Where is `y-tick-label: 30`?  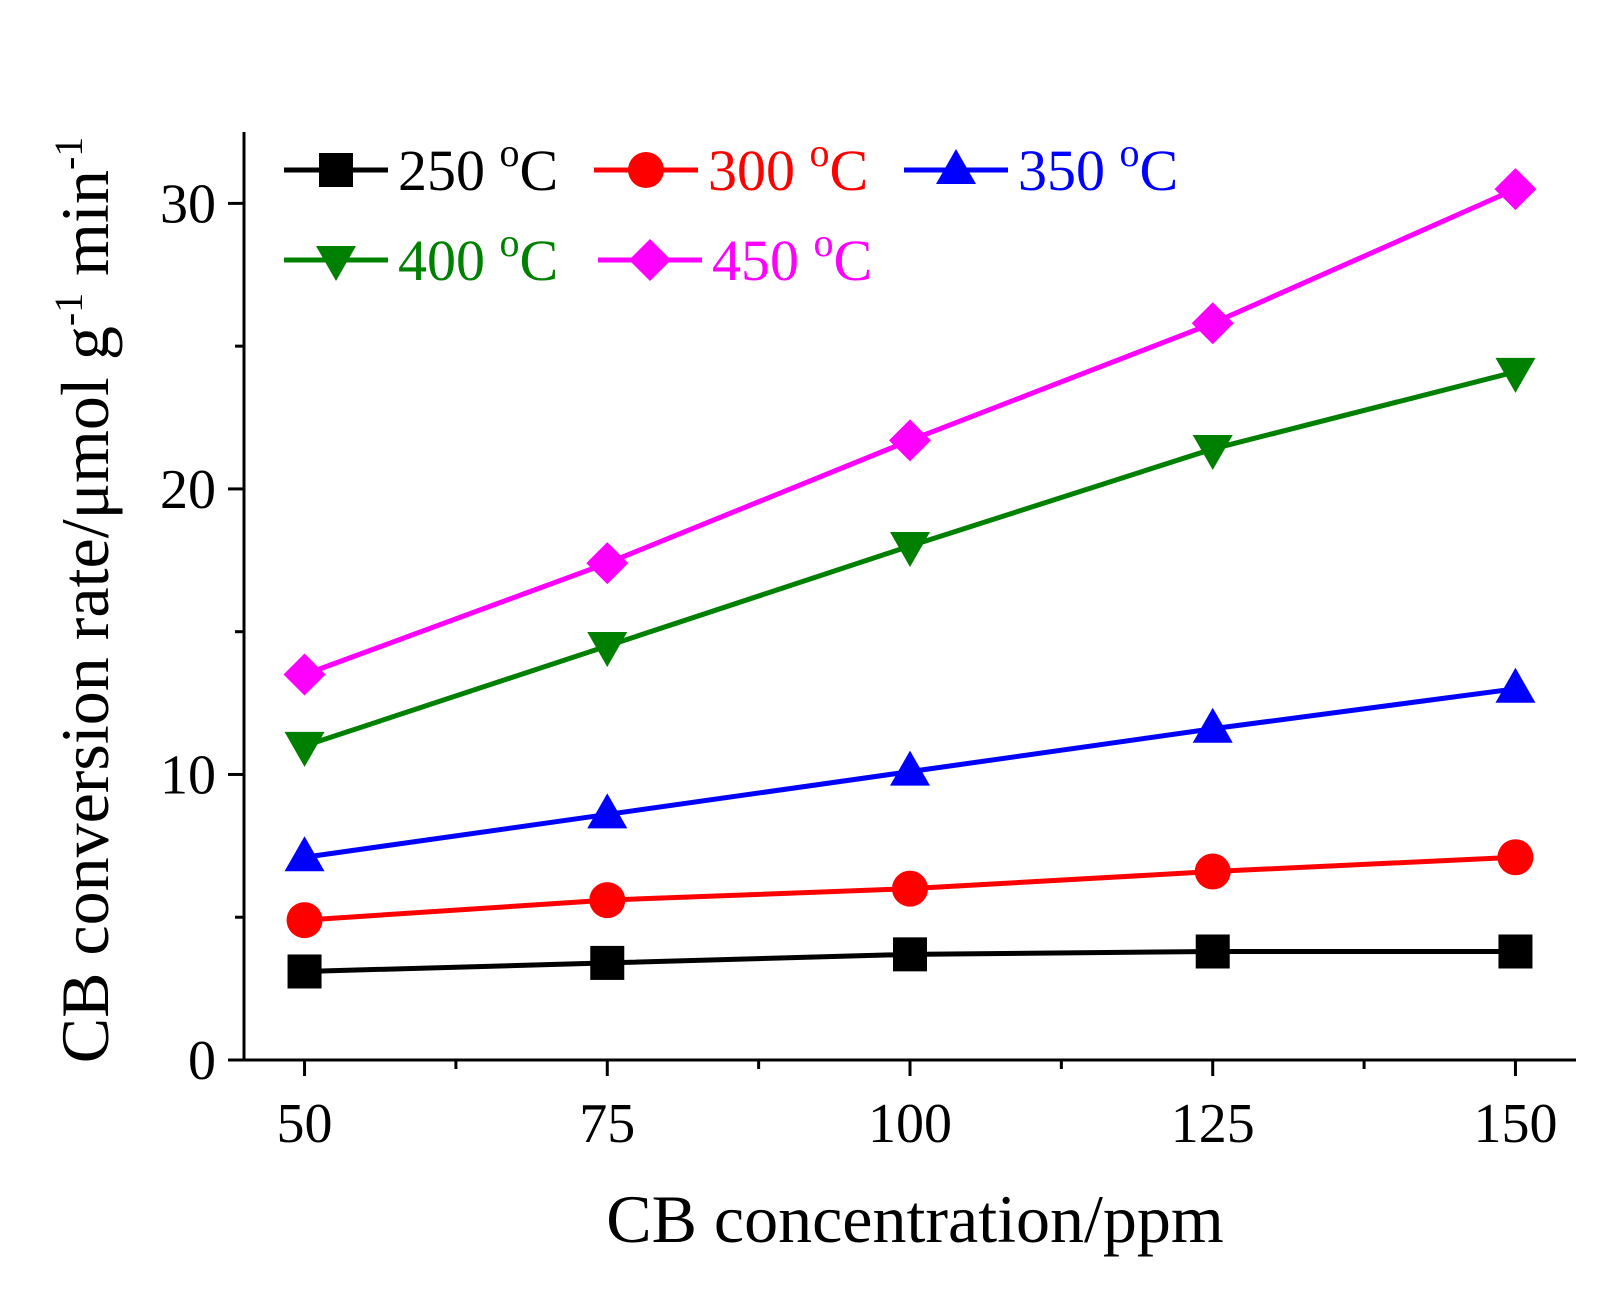
y-tick-label: 30 is located at coordinates (188, 204).